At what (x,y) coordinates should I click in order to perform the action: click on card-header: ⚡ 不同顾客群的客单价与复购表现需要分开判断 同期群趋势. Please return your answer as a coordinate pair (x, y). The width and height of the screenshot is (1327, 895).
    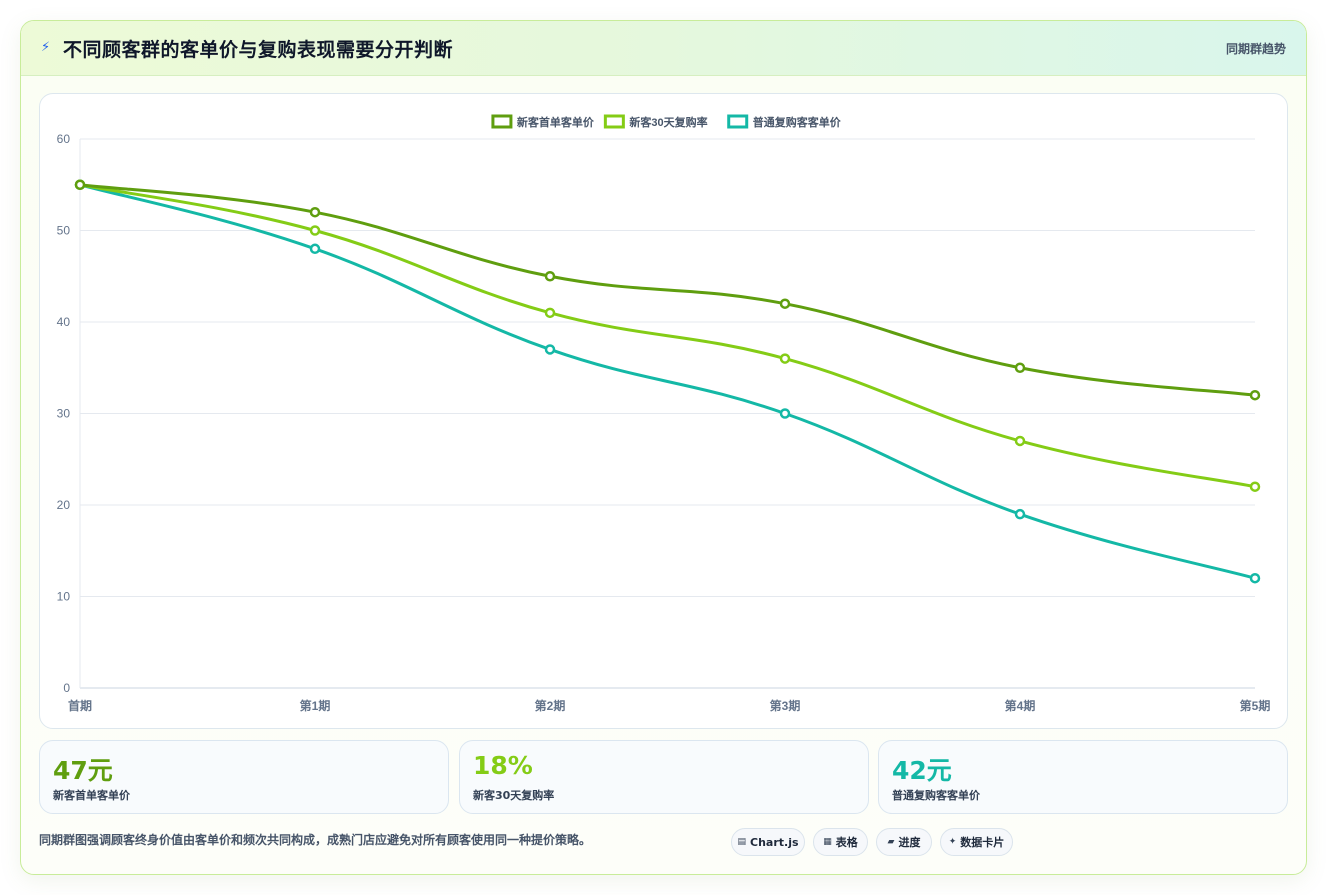
    Looking at the image, I should click on (663, 48).